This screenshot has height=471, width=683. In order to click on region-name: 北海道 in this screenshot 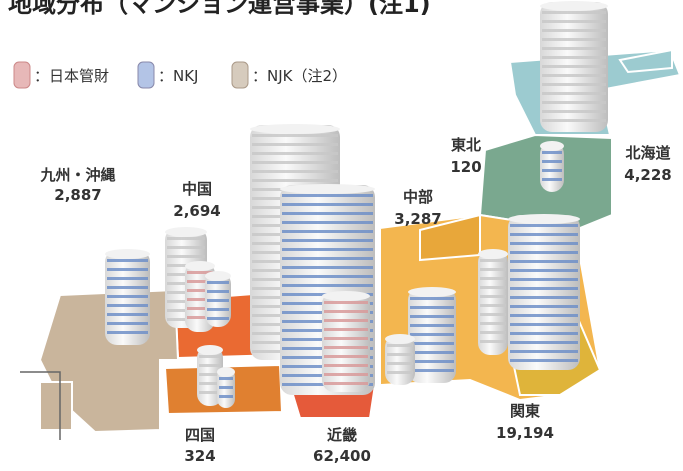, I will do `click(647, 153)`.